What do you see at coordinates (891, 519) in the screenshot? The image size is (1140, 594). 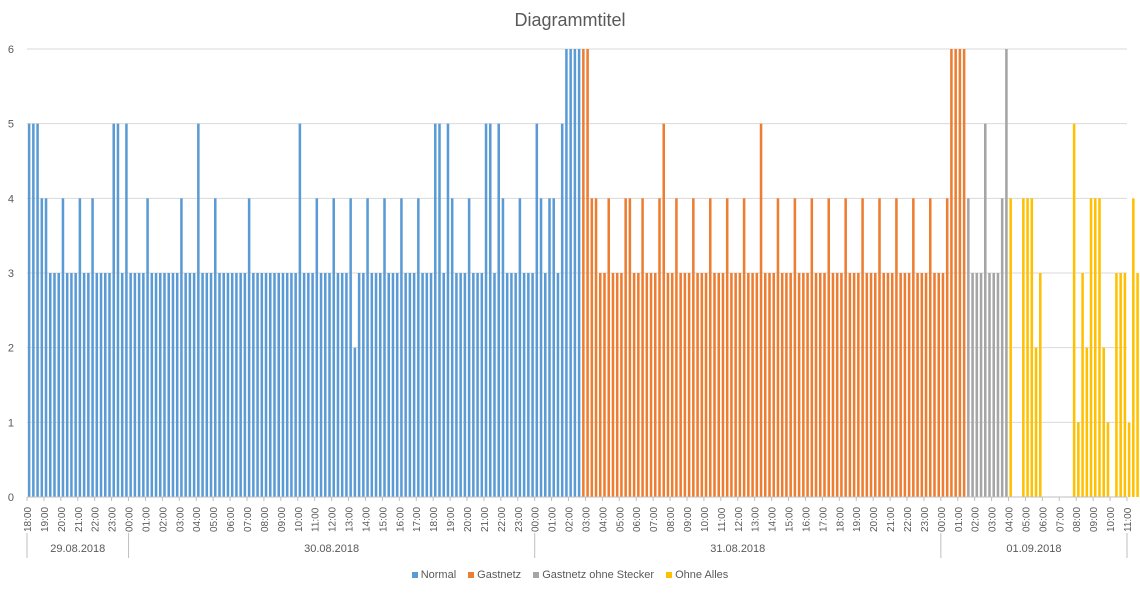 I see `x-tick-label: 21:00` at bounding box center [891, 519].